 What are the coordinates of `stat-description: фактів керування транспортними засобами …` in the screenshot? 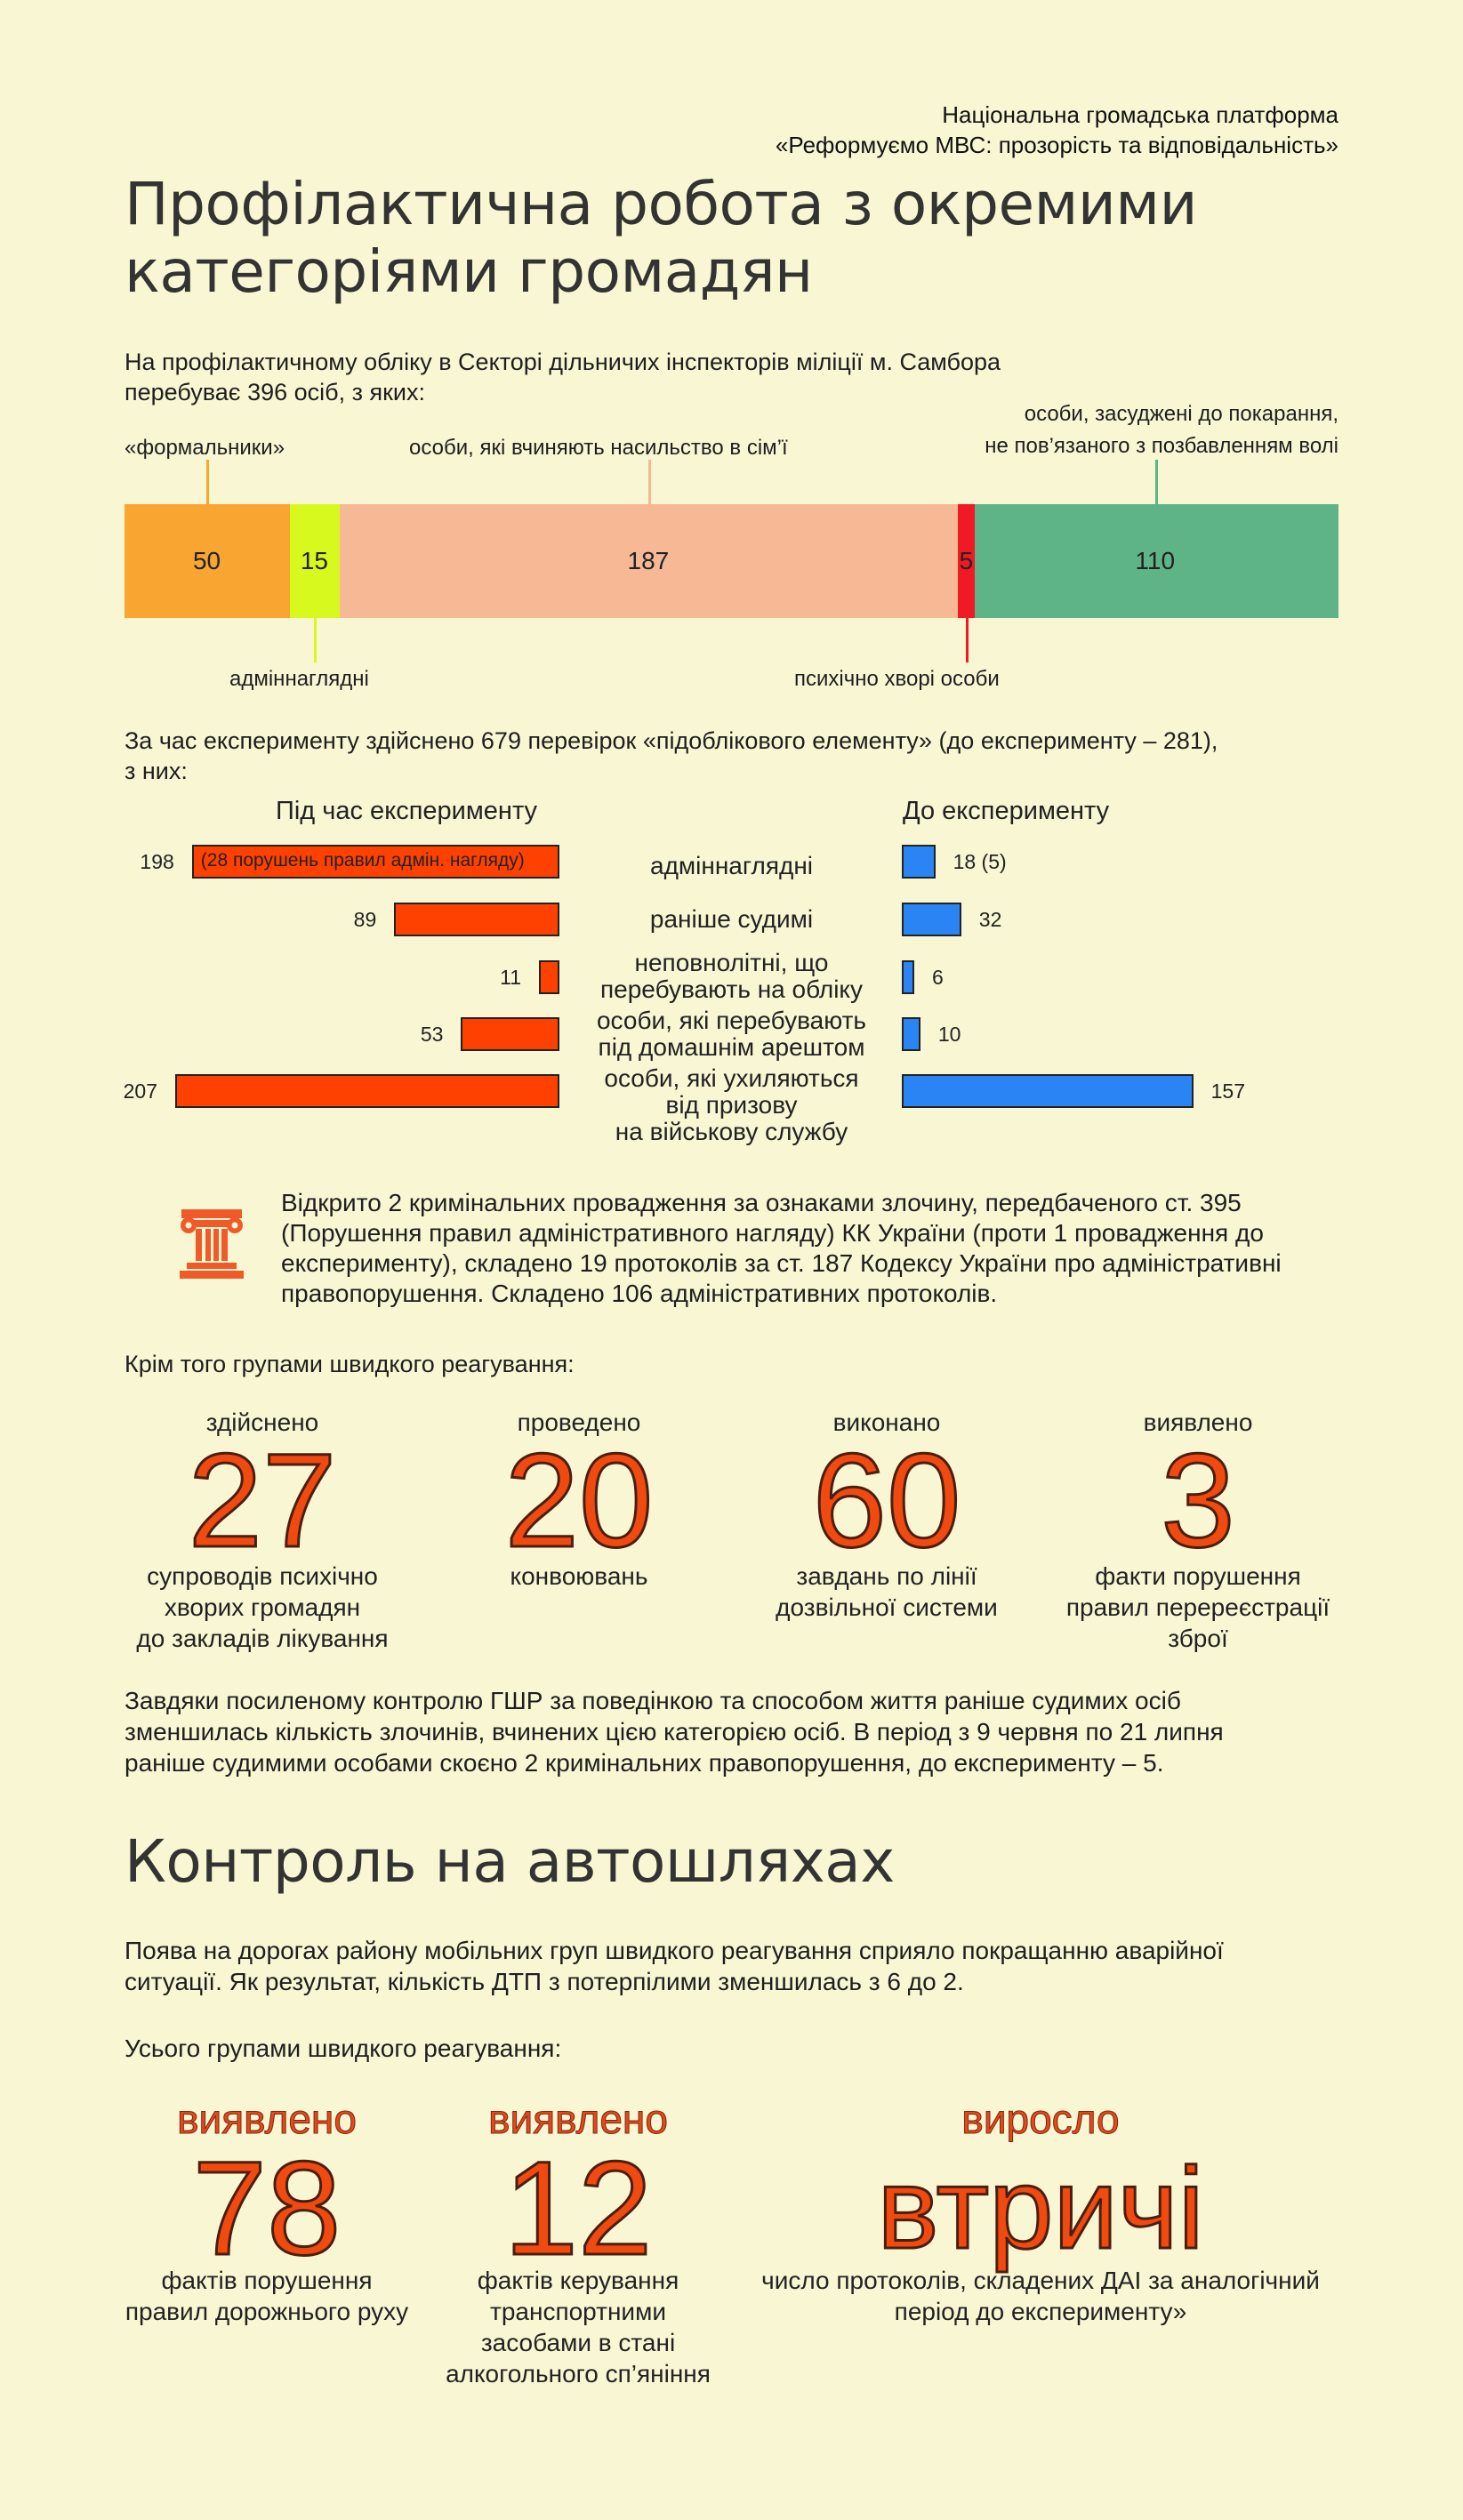 It's located at (578, 2327).